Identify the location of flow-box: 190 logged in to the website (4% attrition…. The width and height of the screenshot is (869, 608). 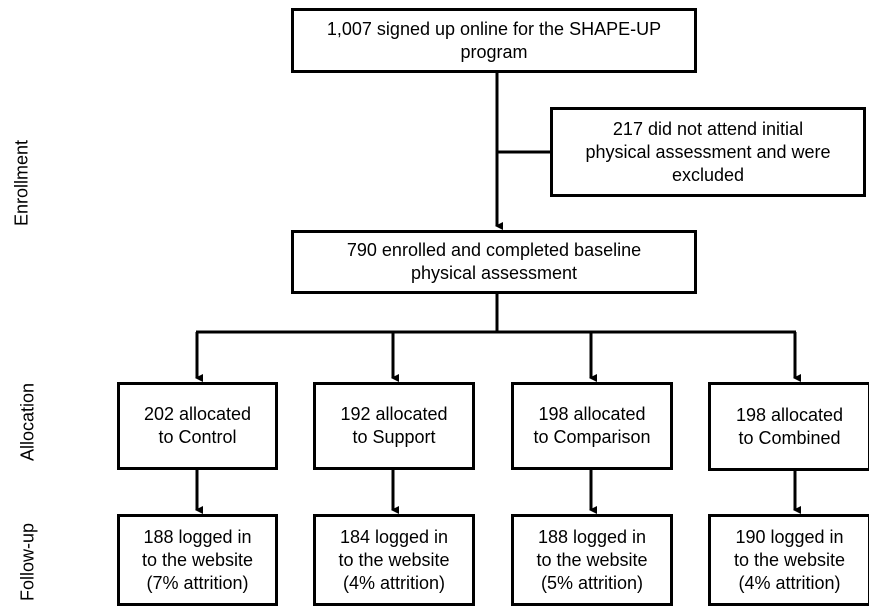
(788, 560).